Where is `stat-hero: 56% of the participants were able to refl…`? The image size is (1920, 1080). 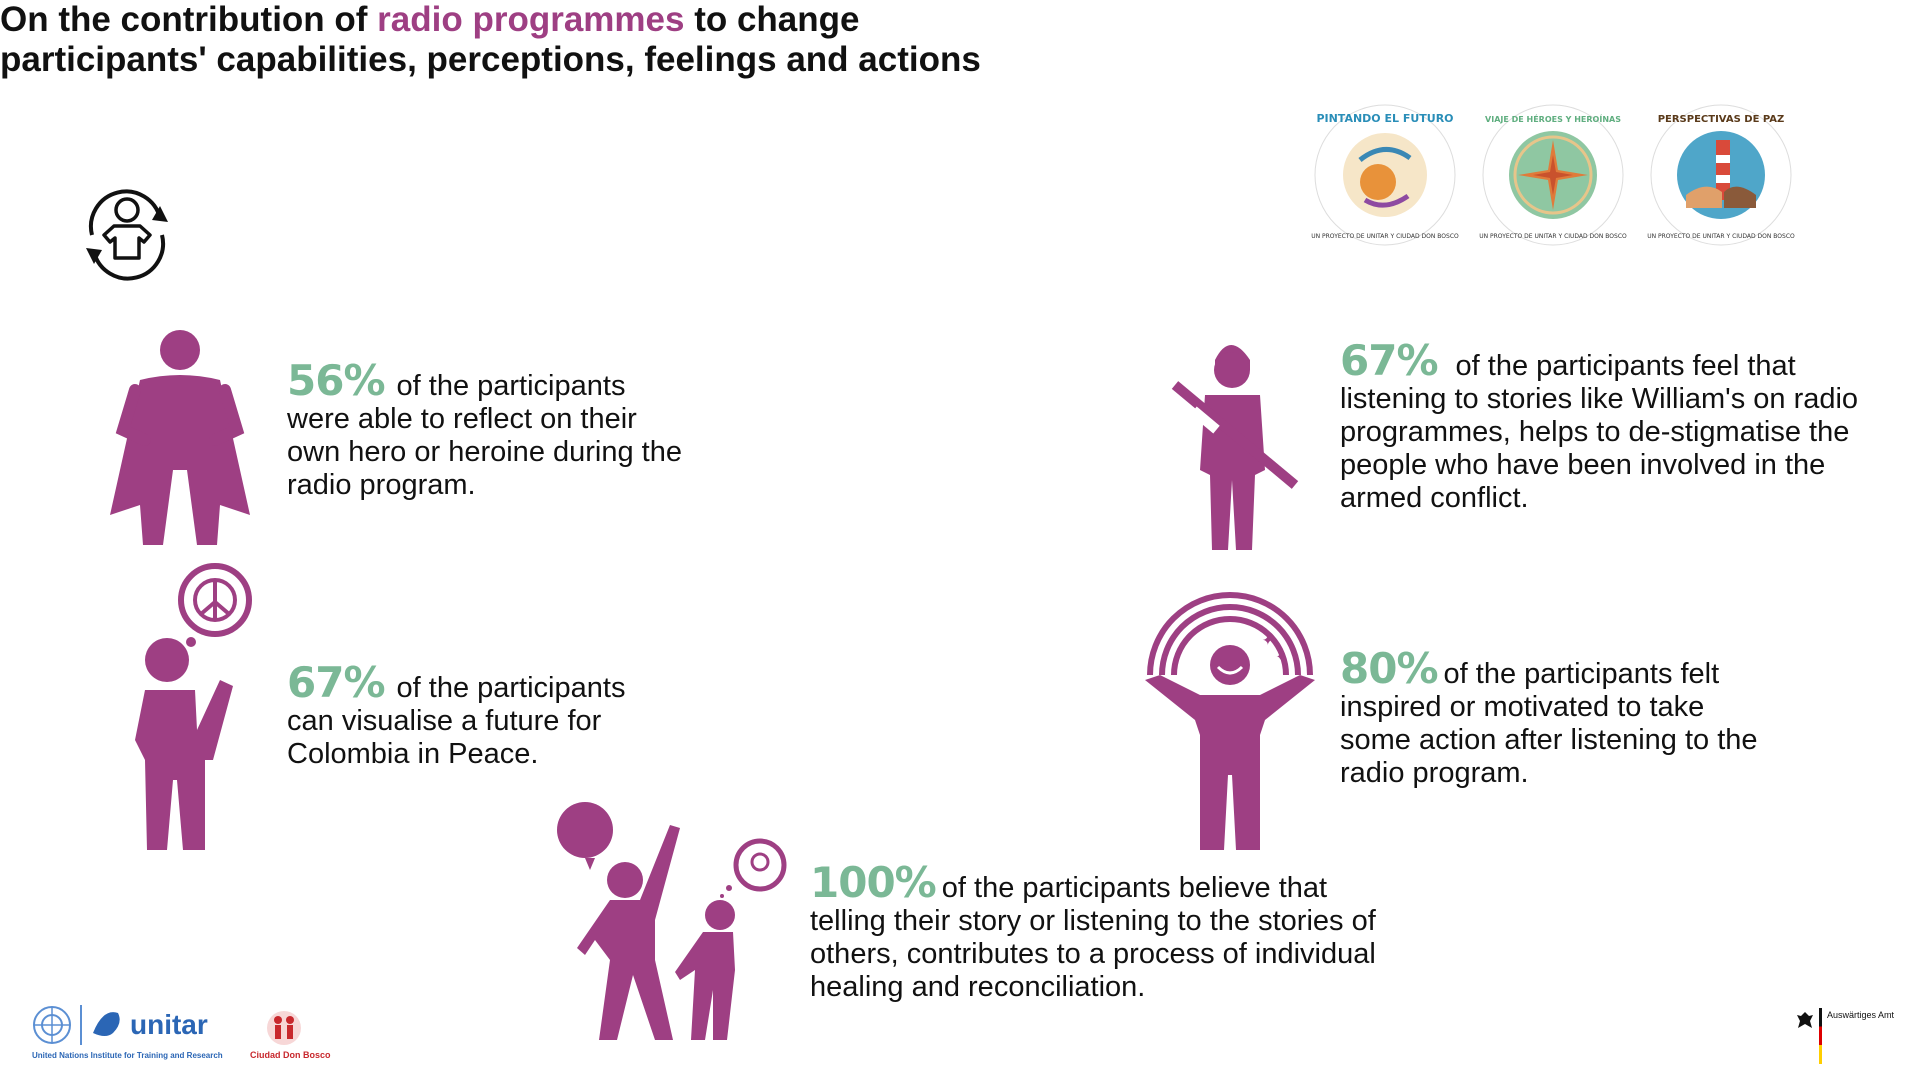 stat-hero: 56% of the participants were able to refl… is located at coordinates (487, 431).